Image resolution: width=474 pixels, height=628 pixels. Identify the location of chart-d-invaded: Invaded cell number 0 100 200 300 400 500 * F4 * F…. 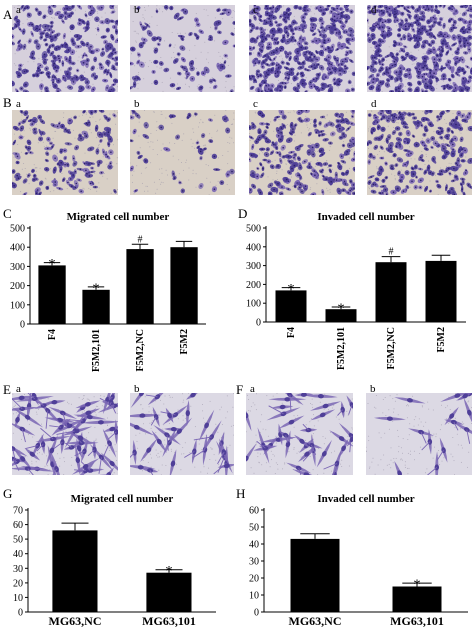
(355, 294).